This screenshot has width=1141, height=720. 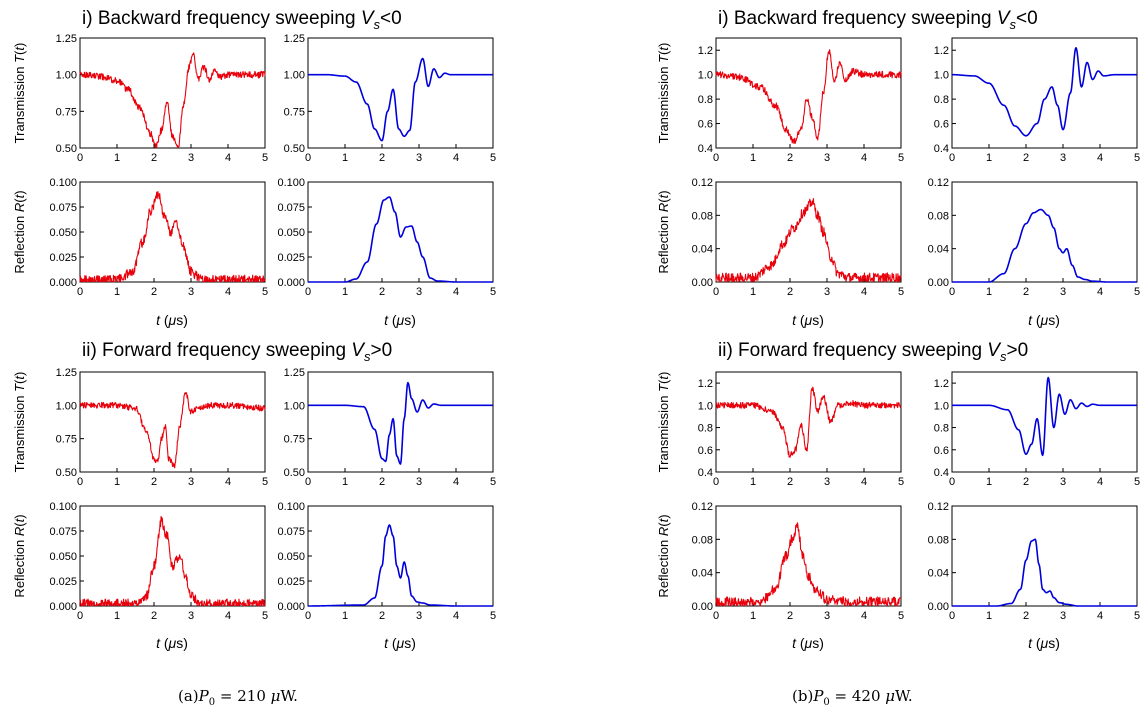 I want to click on panel-a-fwd-T-exp: 0.50 0.75 1.00 1.25 0 1 2 3 4 5, so click(x=162, y=427).